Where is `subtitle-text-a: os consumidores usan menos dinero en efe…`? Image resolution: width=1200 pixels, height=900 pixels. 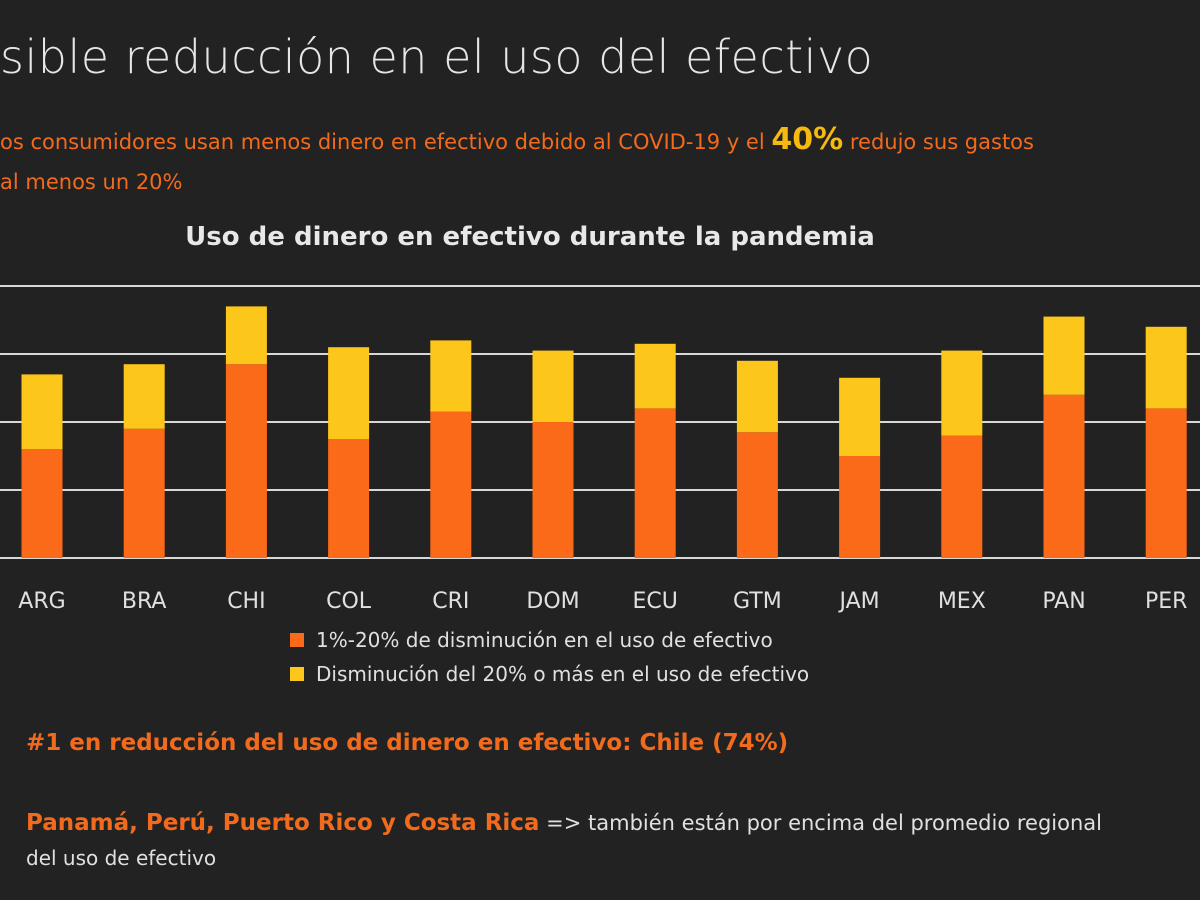
subtitle-text-a: os consumidores usan menos dinero en efe… is located at coordinates (386, 142).